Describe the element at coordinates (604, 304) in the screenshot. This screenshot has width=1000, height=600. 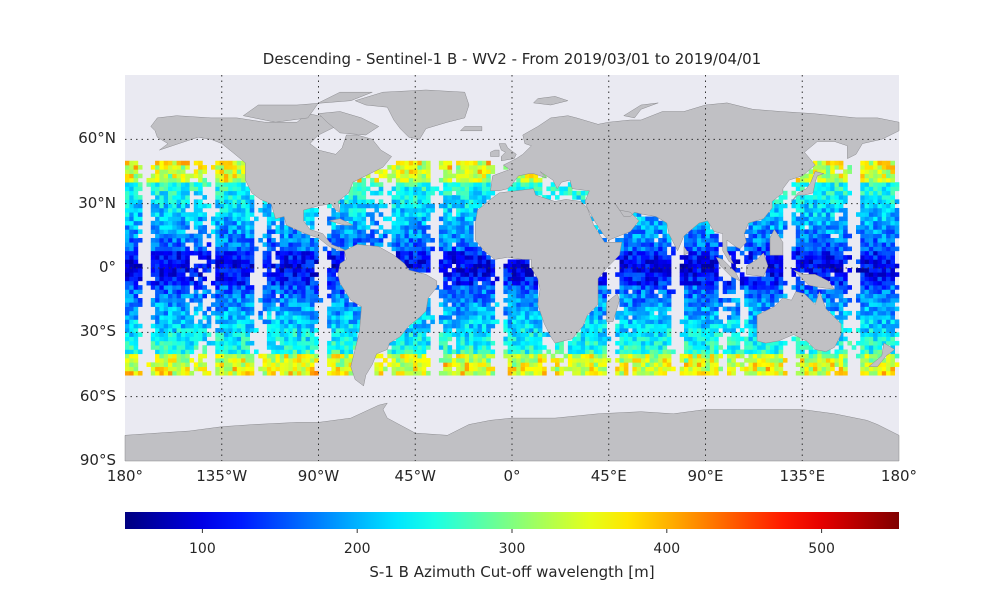
I see `data-cell-2042` at that location.